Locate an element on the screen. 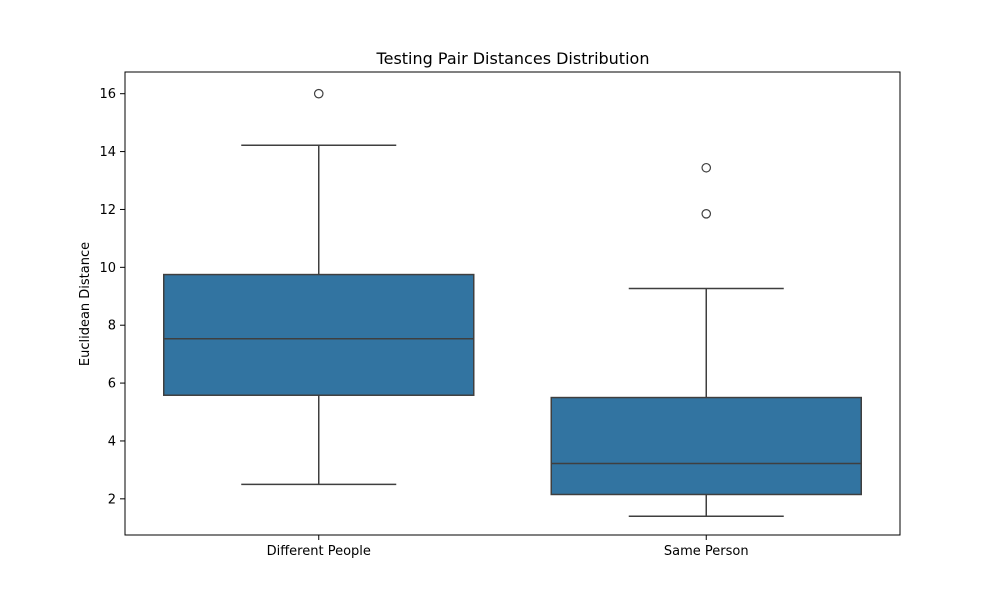 This screenshot has width=1000, height=600. y-axis: 2 4 6 8 10 12 14 16 is located at coordinates (112, 297).